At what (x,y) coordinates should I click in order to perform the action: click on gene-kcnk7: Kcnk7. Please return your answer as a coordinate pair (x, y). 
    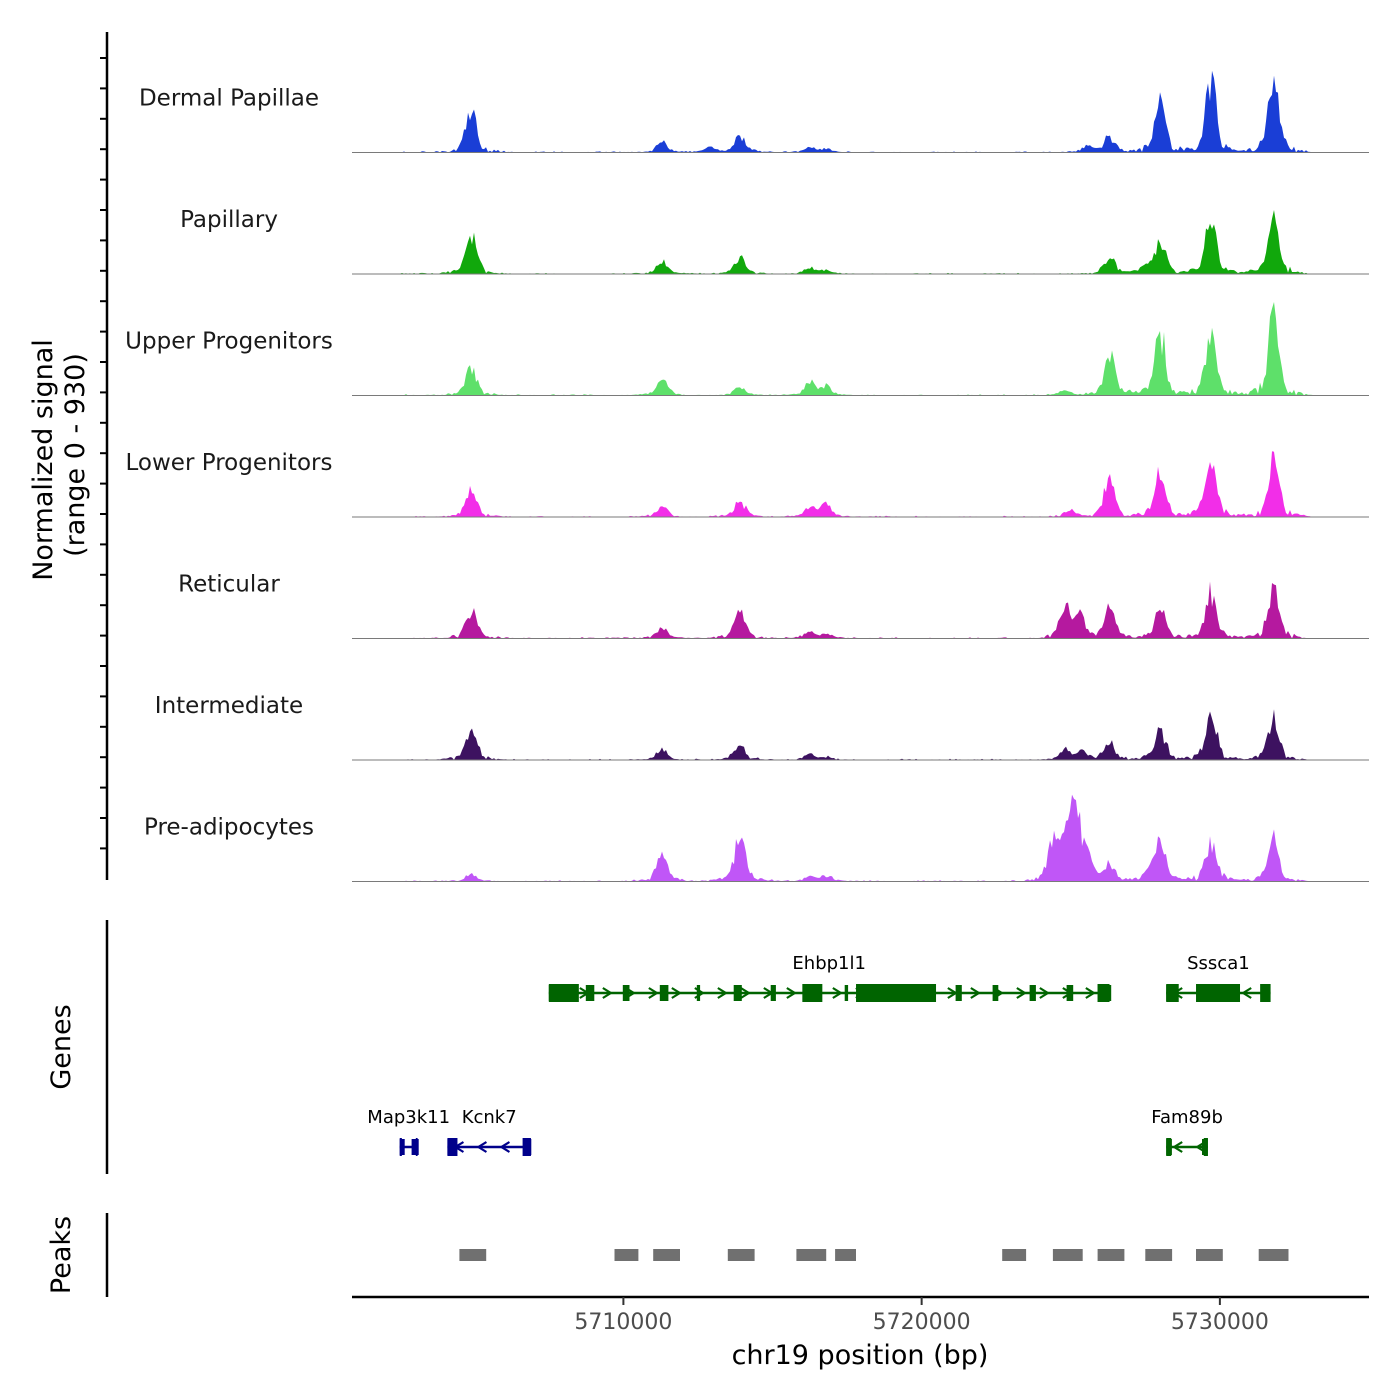
    Looking at the image, I should click on (489, 1131).